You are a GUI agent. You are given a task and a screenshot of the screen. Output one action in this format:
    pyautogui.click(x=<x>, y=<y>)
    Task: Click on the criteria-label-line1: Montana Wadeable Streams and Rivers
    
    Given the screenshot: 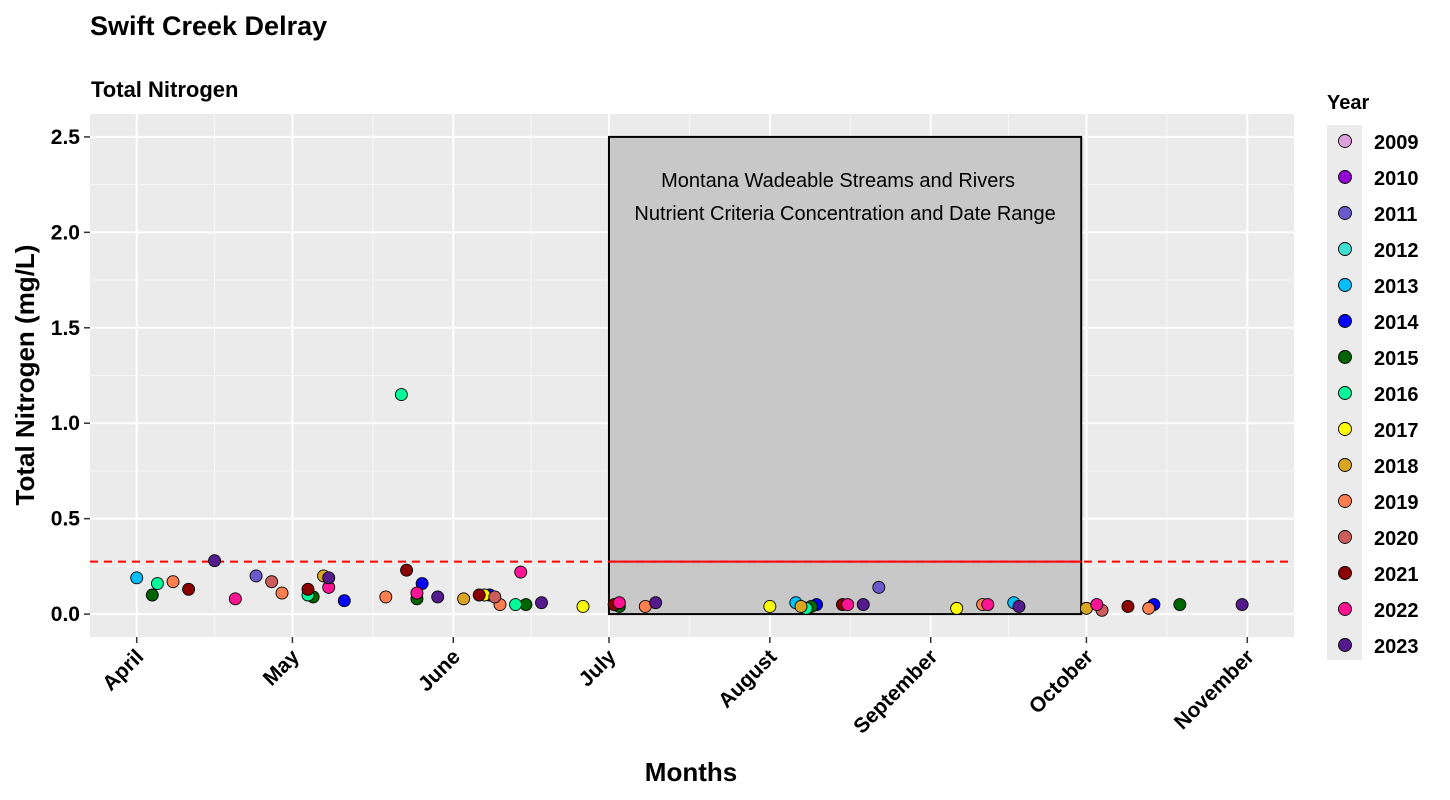 What is the action you would take?
    pyautogui.click(x=838, y=181)
    